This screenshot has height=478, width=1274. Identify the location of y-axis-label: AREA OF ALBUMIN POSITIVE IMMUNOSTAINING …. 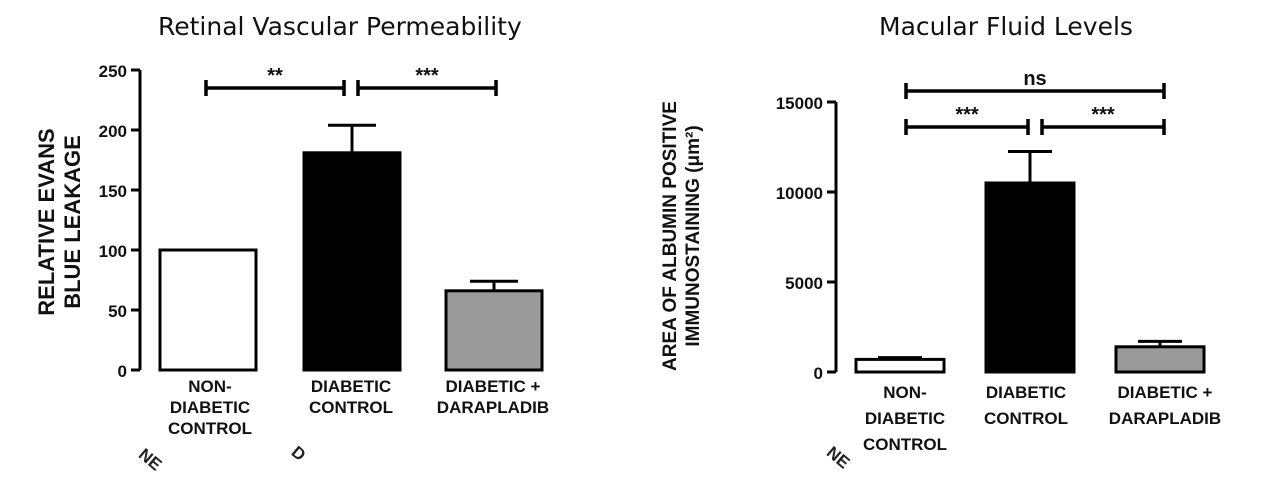
(682, 236).